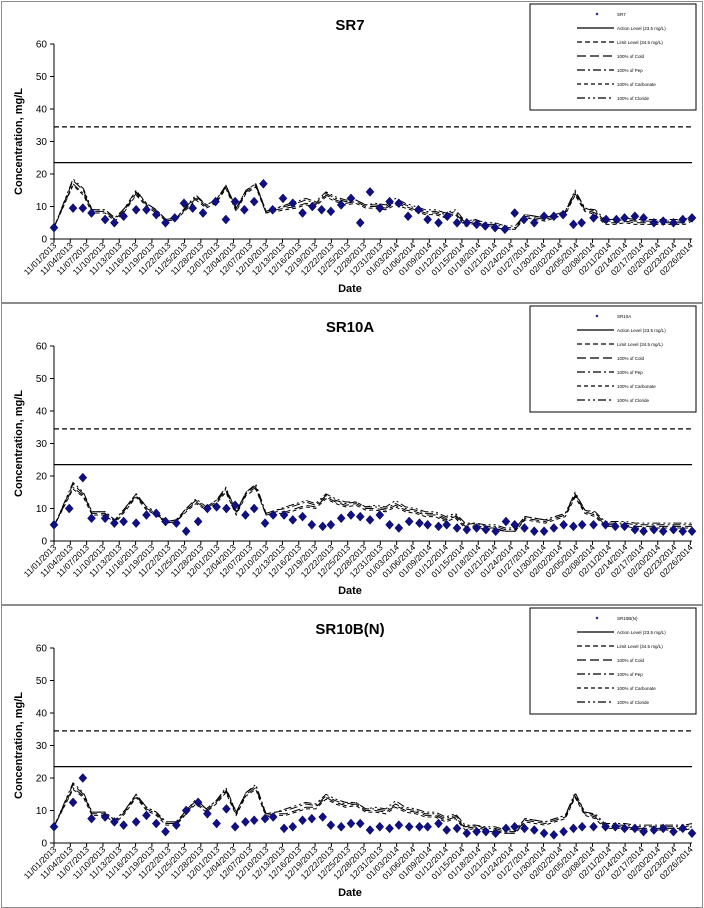 This screenshot has width=704, height=908. I want to click on y-tick-label: 0, so click(44, 542).